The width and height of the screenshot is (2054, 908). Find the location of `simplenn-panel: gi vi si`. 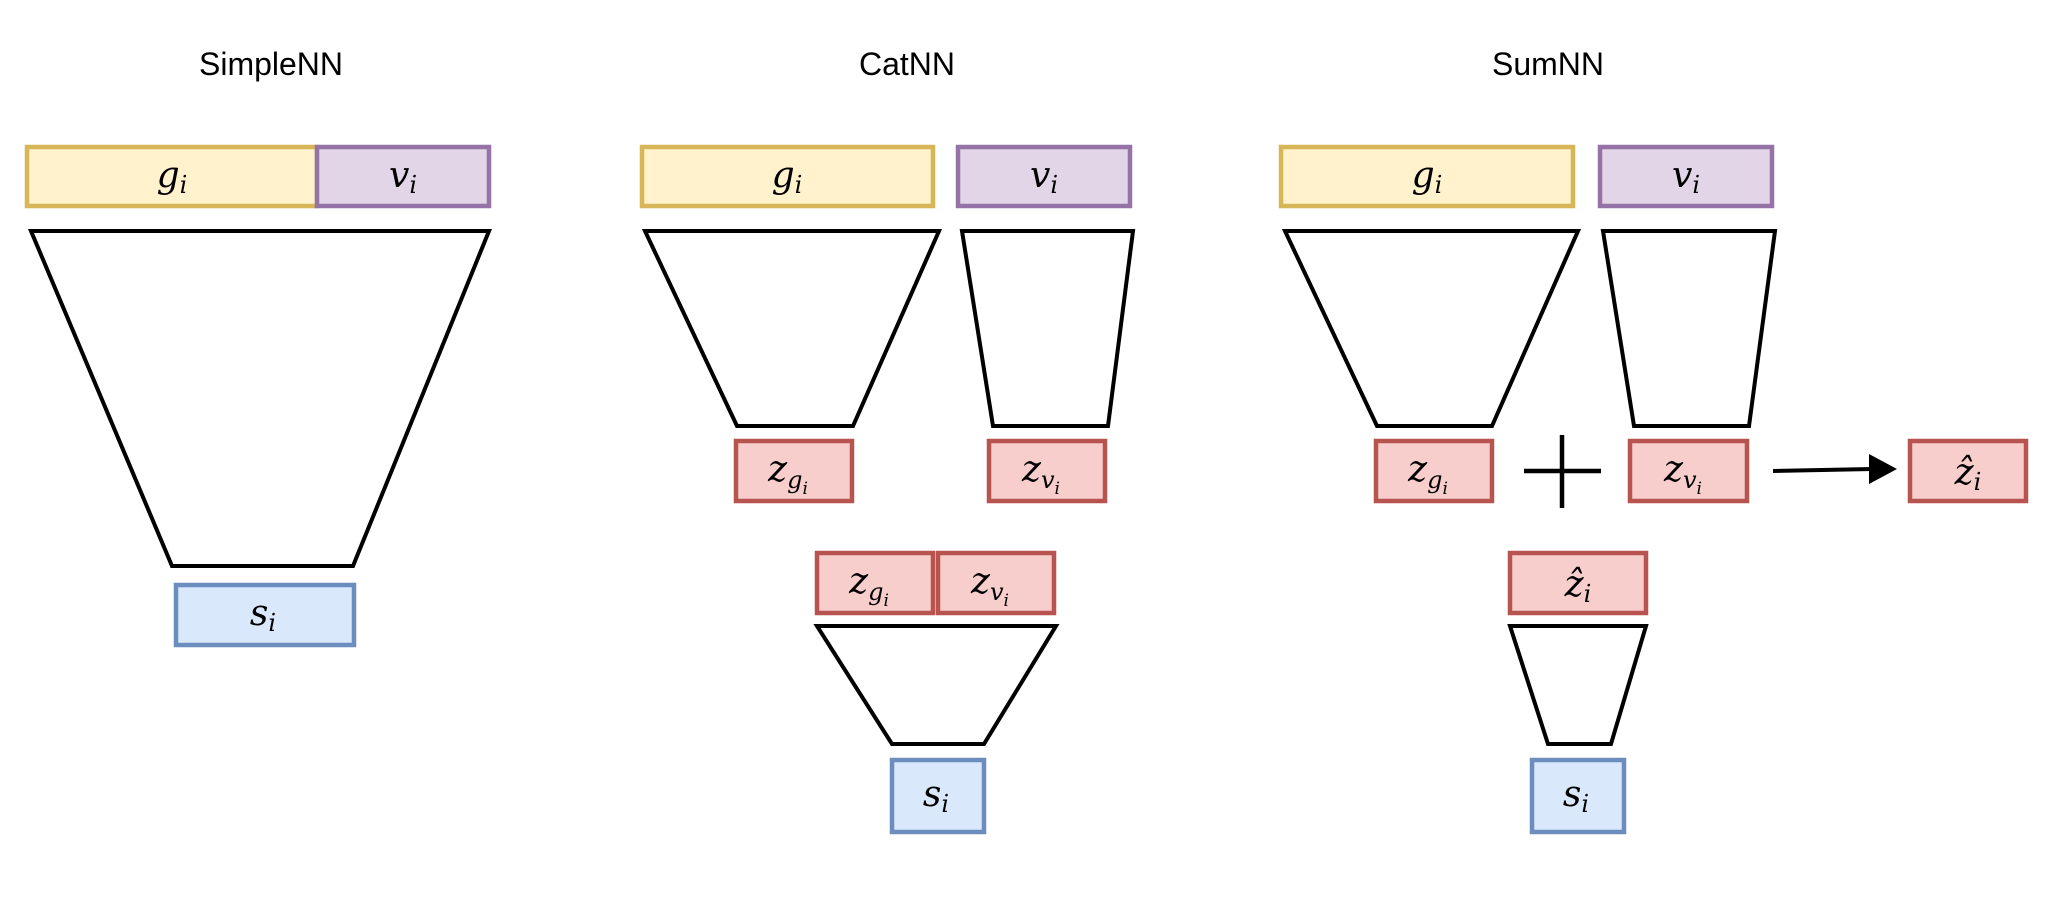

simplenn-panel: gi vi si is located at coordinates (258, 396).